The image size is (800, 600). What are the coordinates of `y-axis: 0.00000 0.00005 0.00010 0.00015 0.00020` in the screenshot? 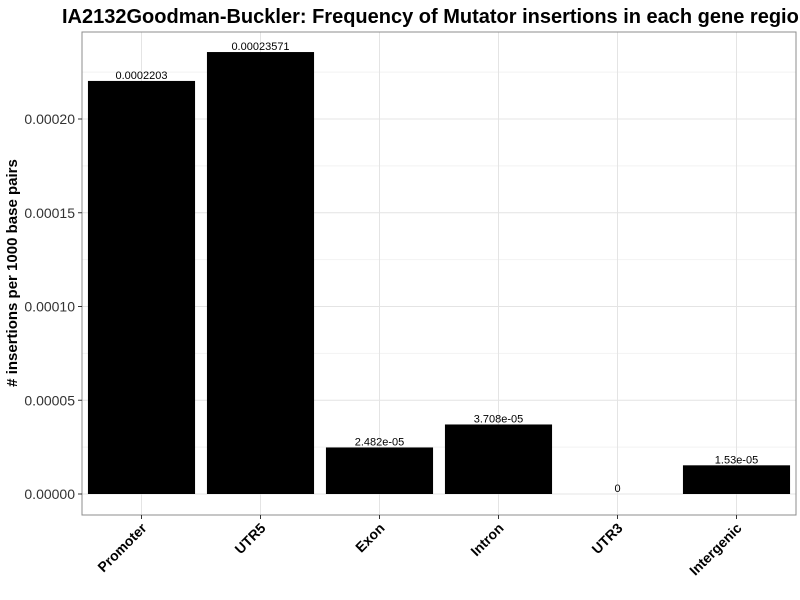 It's located at (53, 306).